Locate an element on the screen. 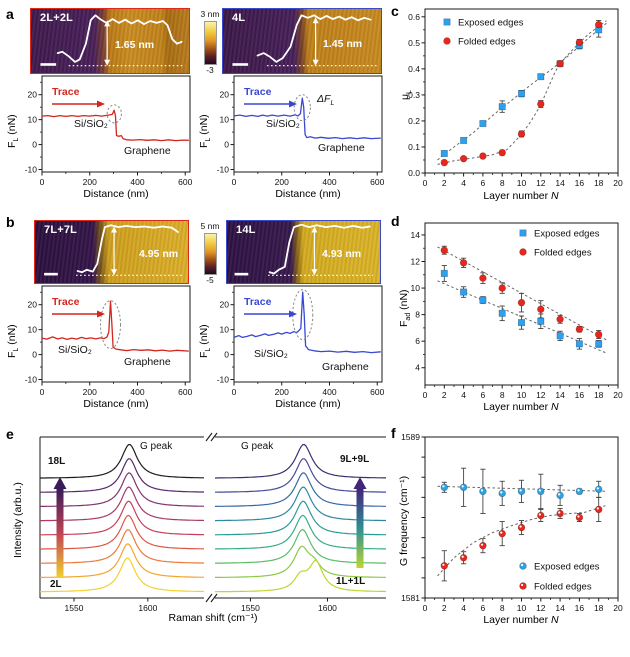  xlabel-layer-f: Layer number N is located at coordinates (521, 620).